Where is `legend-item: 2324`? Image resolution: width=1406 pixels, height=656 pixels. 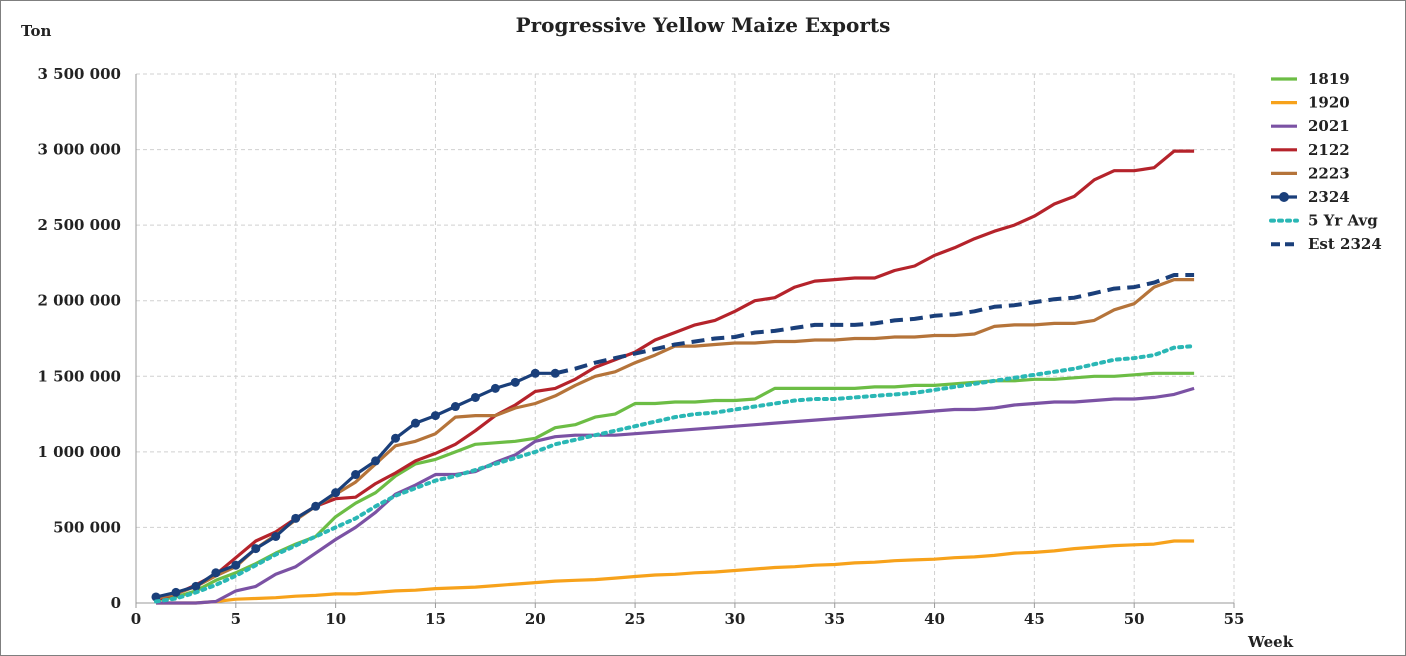 legend-item: 2324 is located at coordinates (1310, 197).